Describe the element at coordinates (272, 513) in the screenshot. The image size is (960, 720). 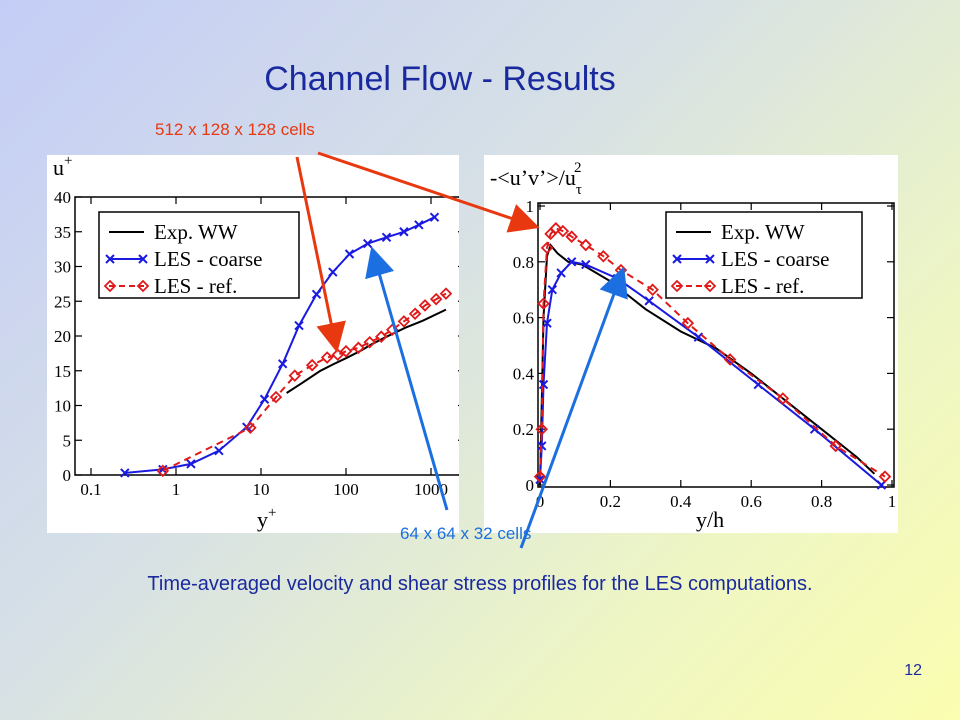
I see `chart1-xlabel-sup: +` at that location.